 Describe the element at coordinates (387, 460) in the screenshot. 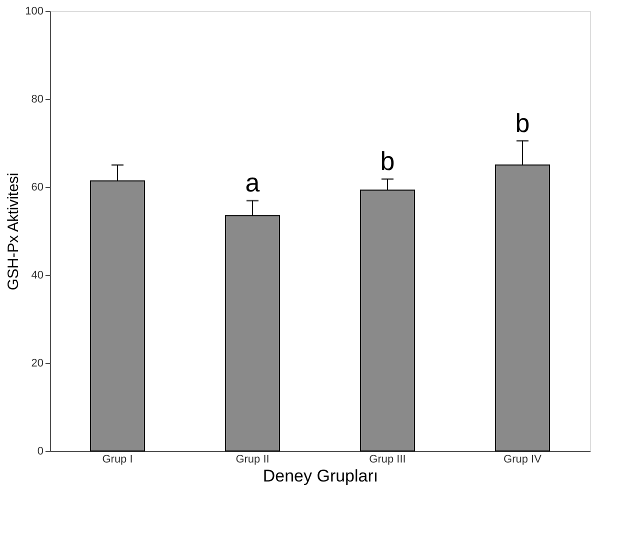

I see `x-tick-label: Grup III` at that location.